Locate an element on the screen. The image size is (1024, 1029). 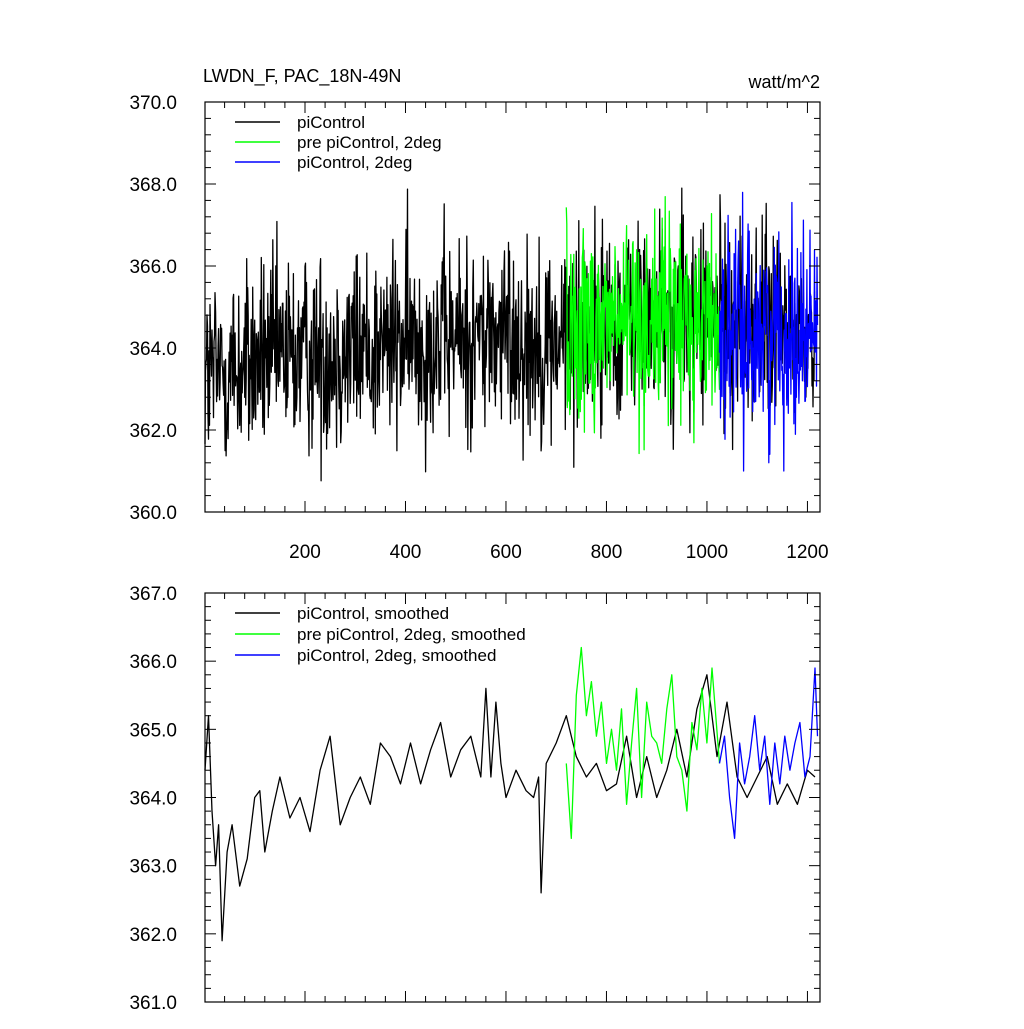
y-tick-label: 368.0 is located at coordinates (153, 185).